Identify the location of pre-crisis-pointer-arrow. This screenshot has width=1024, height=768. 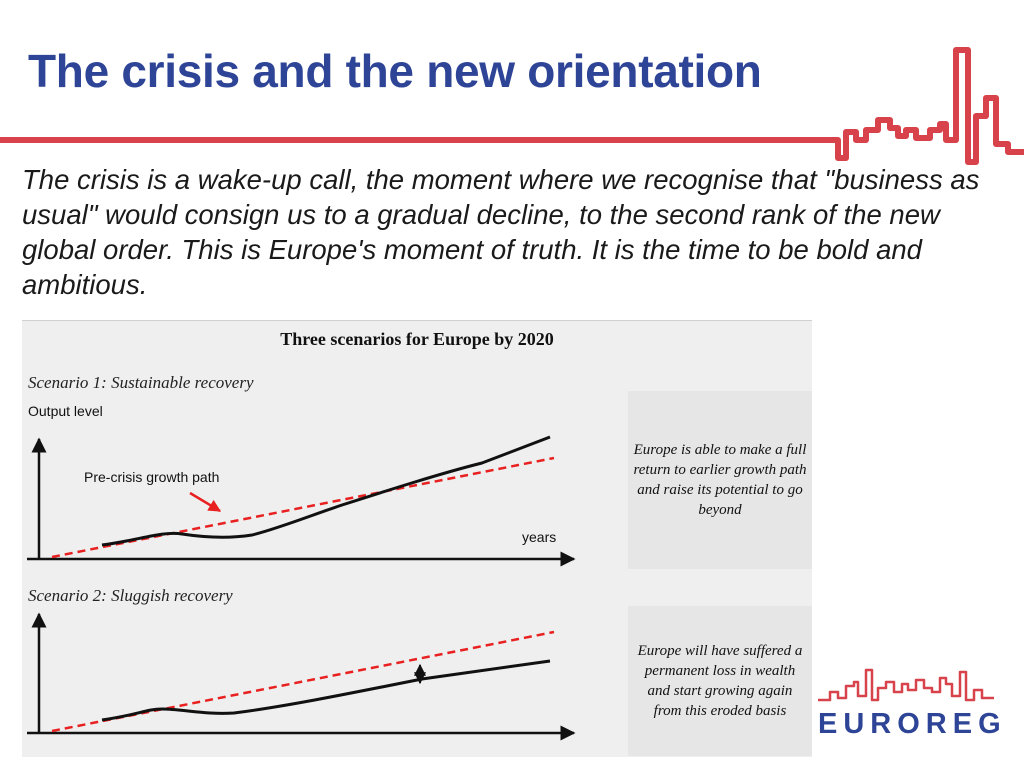
(205, 502).